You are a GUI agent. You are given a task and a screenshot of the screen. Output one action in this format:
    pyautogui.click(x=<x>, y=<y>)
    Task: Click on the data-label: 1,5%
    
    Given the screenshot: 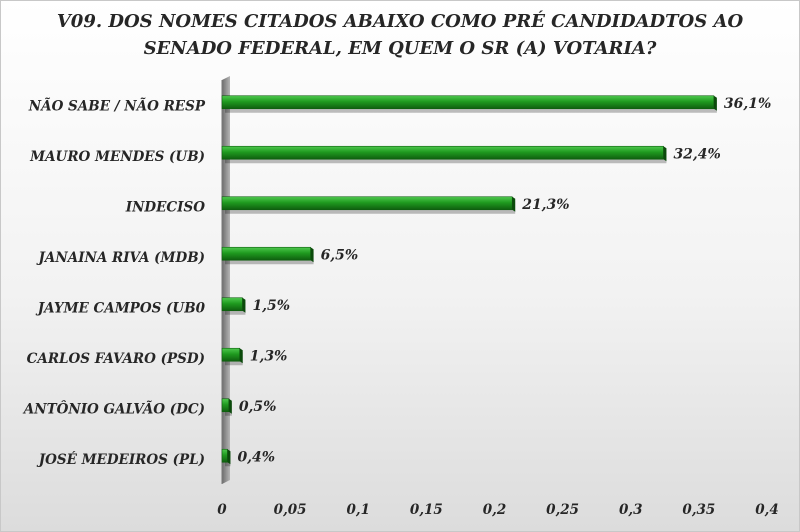 What is the action you would take?
    pyautogui.click(x=271, y=306)
    